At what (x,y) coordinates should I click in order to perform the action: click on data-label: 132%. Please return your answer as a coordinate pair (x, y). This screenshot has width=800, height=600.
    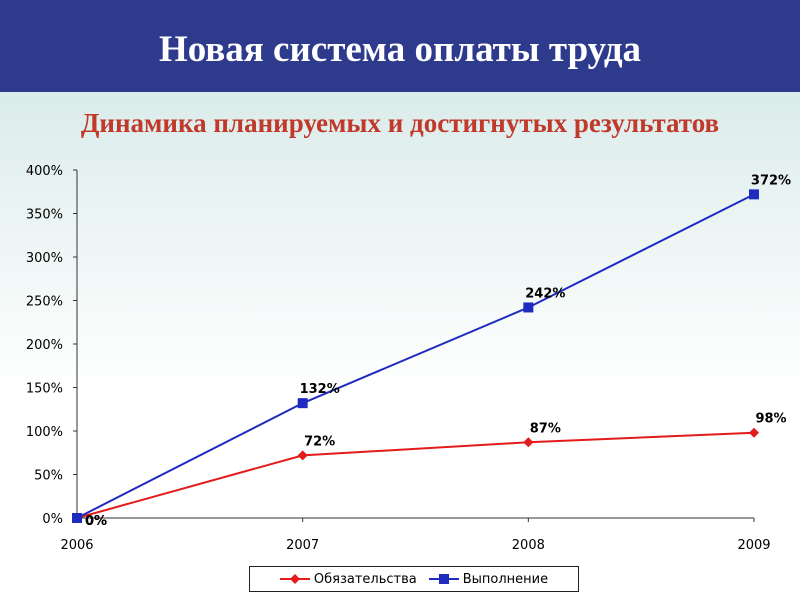
    Looking at the image, I should click on (320, 389).